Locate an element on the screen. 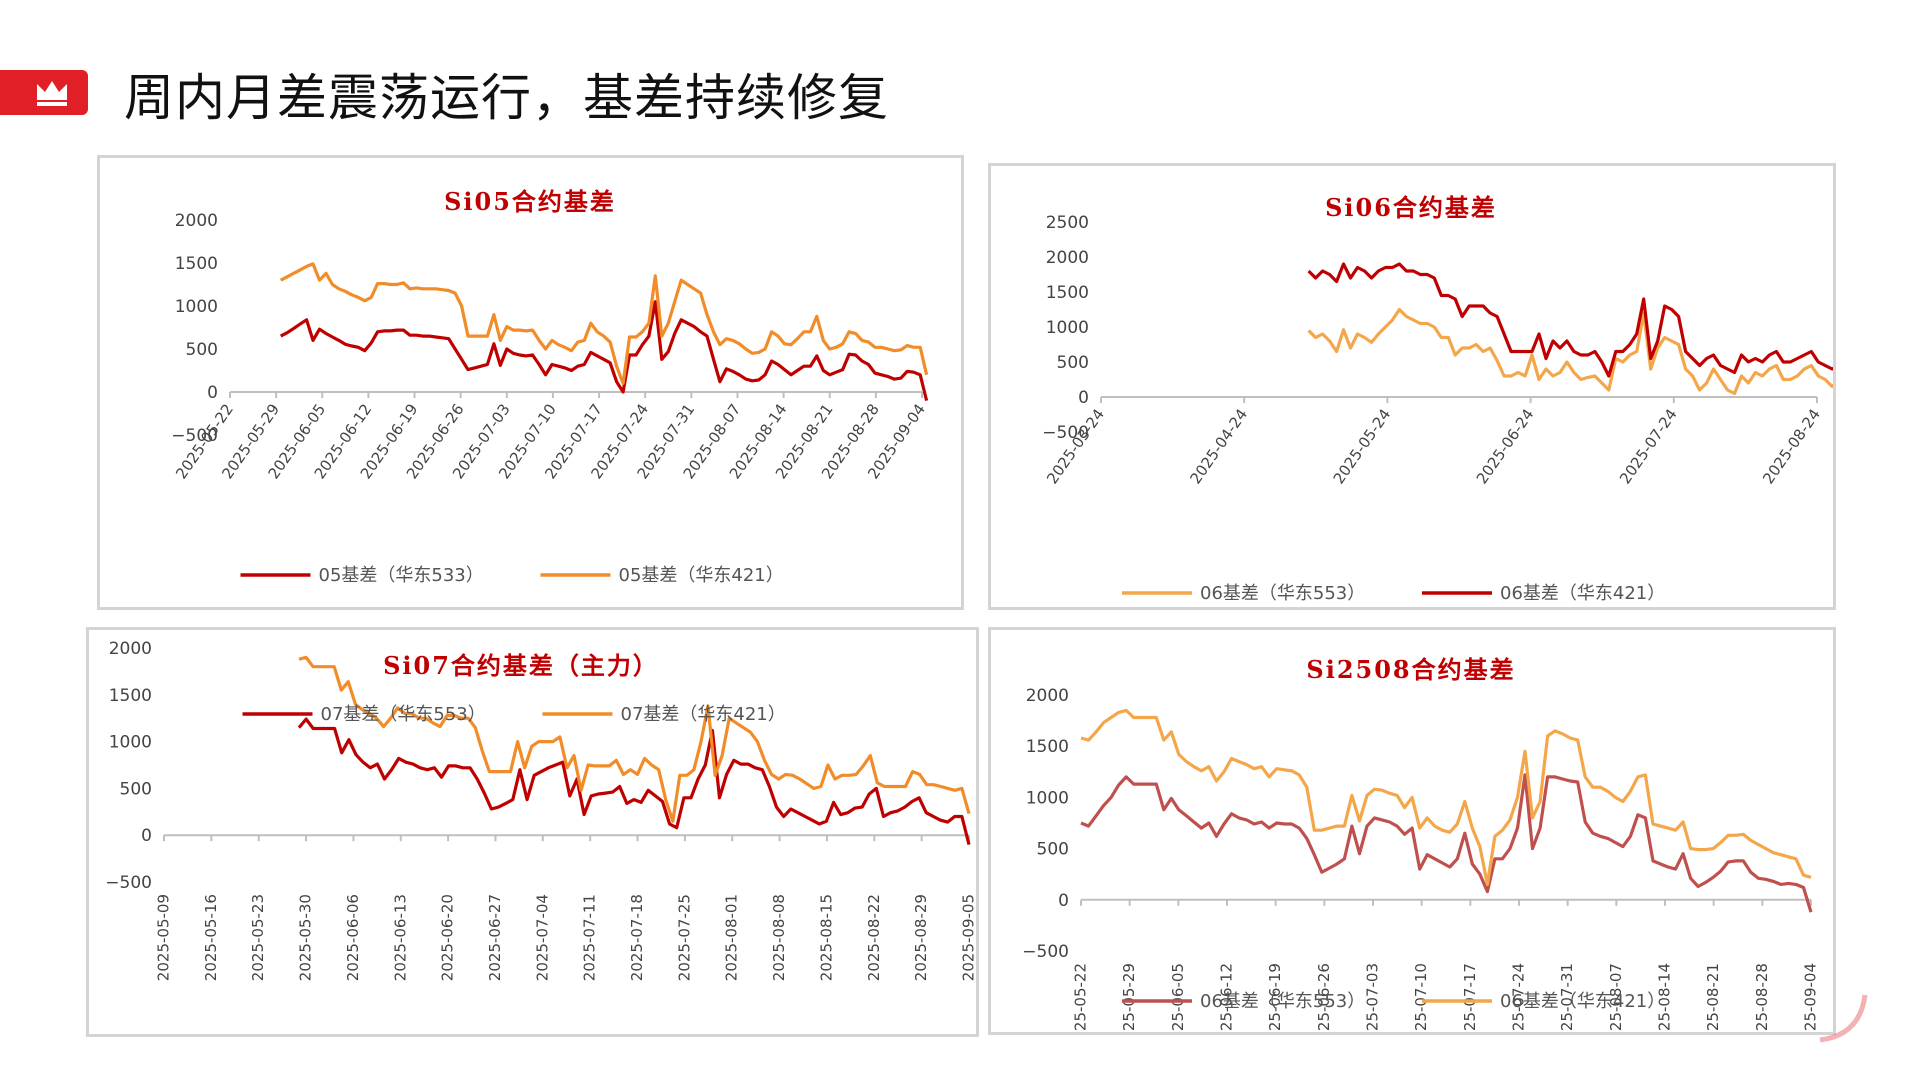 Image resolution: width=1920 pixels, height=1080 pixels. page-title: 周内月差震荡运行，基差持续修复 is located at coordinates (506, 98).